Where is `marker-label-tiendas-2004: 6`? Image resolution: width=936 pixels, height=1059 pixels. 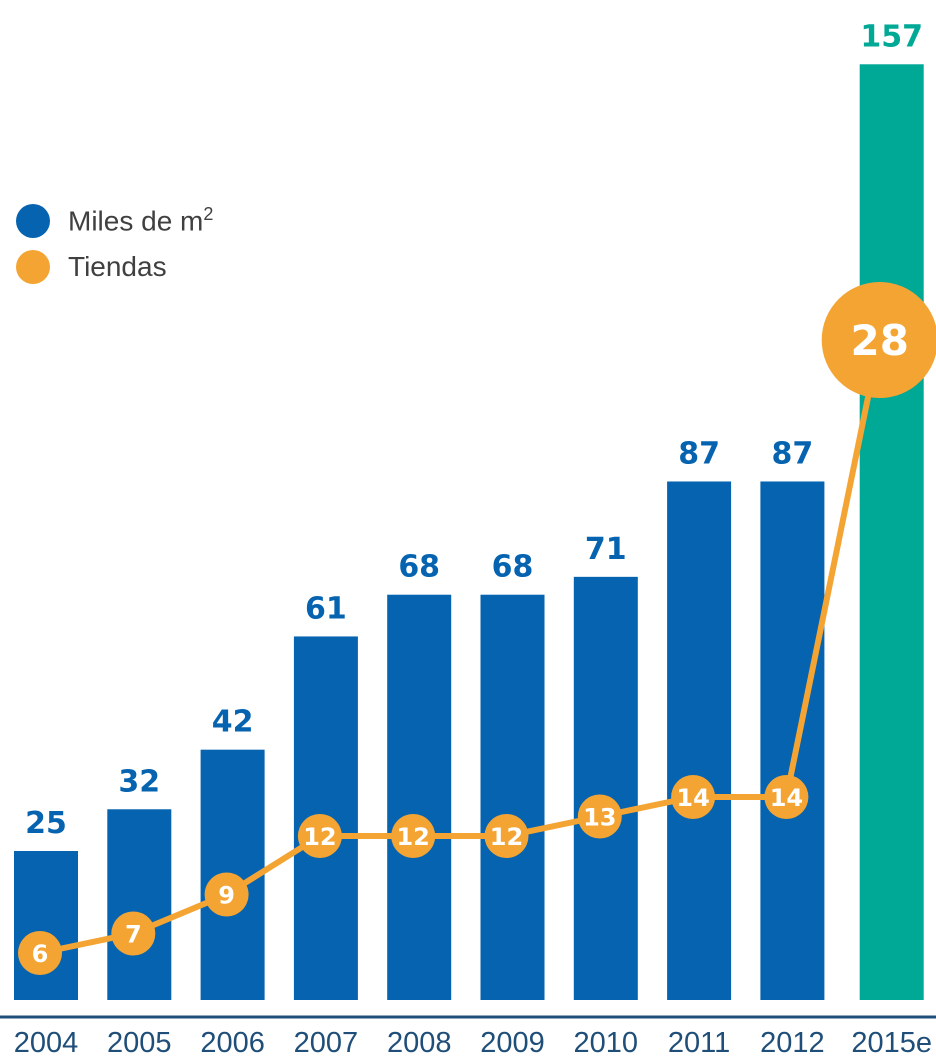 marker-label-tiendas-2004: 6 is located at coordinates (40, 954).